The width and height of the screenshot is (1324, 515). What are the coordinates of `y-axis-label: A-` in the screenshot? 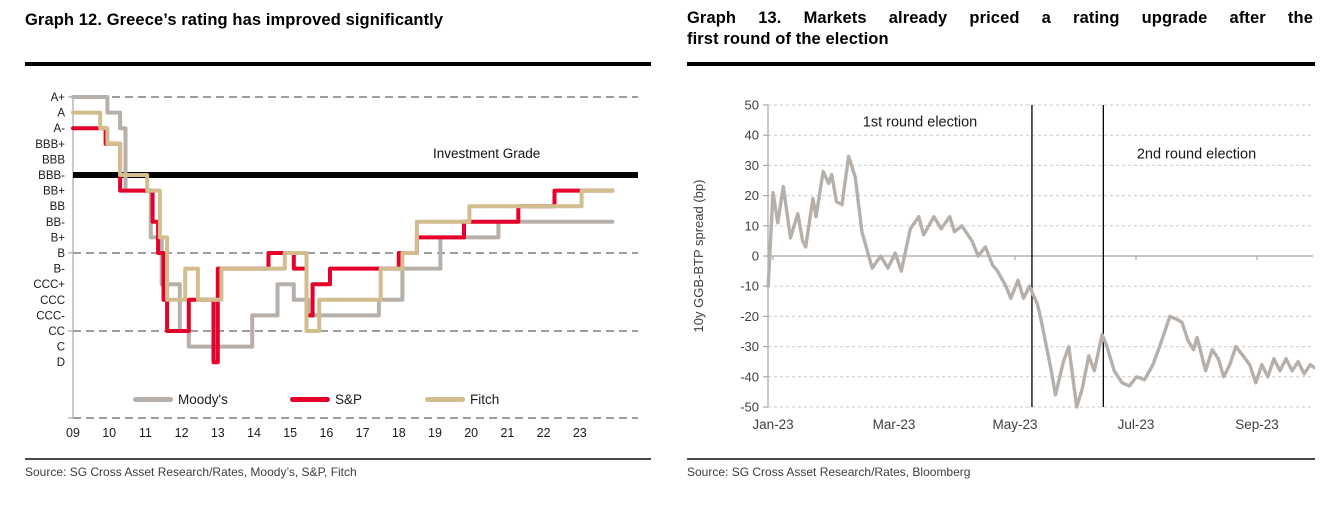 It's located at (60, 129).